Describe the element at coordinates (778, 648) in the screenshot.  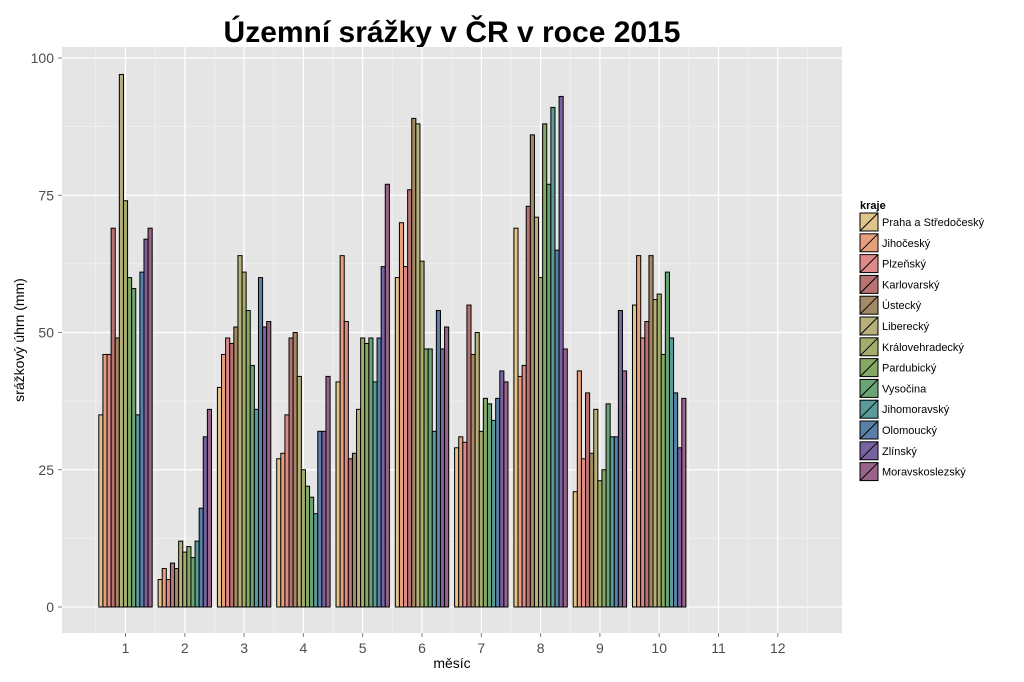
I see `x-tick-label: 12` at that location.